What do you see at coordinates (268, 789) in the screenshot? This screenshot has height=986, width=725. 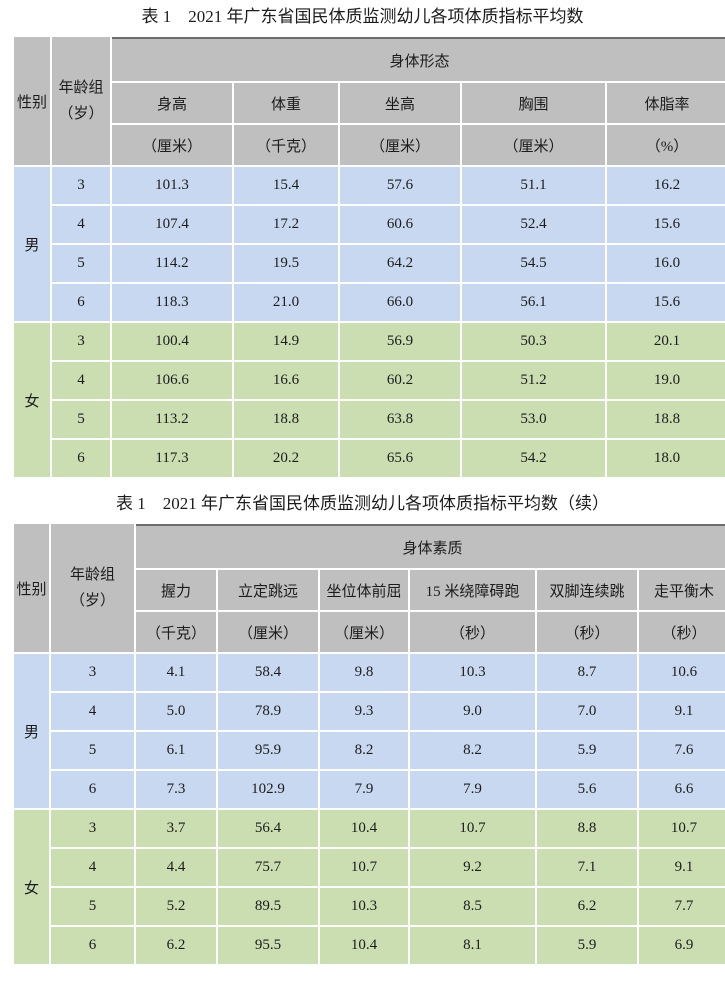 I see `value-cell: 102.9` at bounding box center [268, 789].